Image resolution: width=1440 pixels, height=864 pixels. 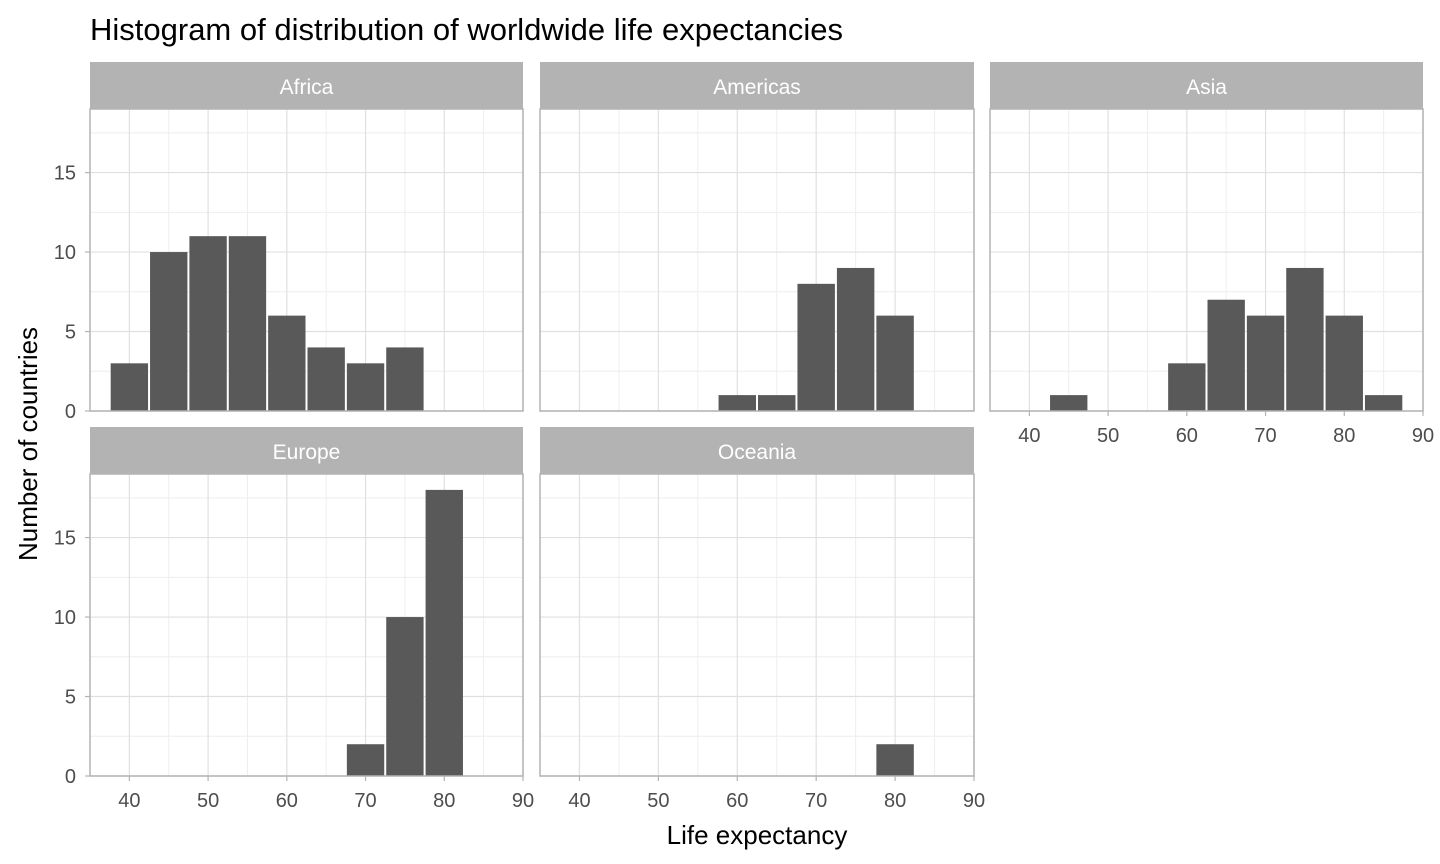 I want to click on facet-strip-label: Africa, so click(x=307, y=87).